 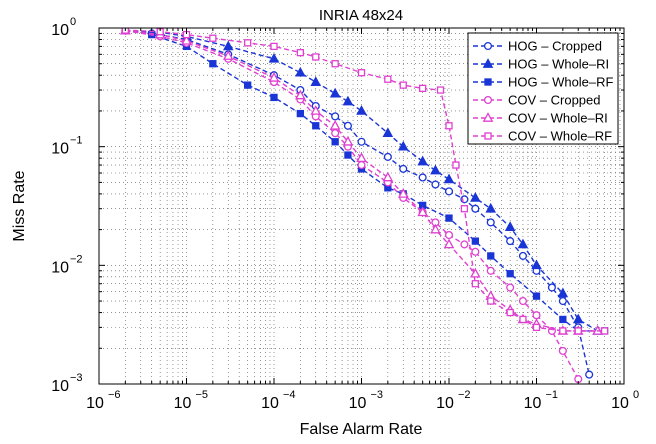 What do you see at coordinates (73, 22) in the screenshot?
I see `y-tick-label-exponent: 0` at bounding box center [73, 22].